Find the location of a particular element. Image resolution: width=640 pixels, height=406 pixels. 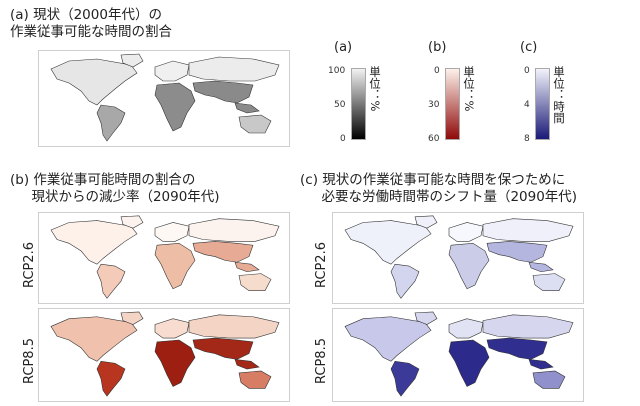

colorbar-b-tick: 60 is located at coordinates (434, 139).